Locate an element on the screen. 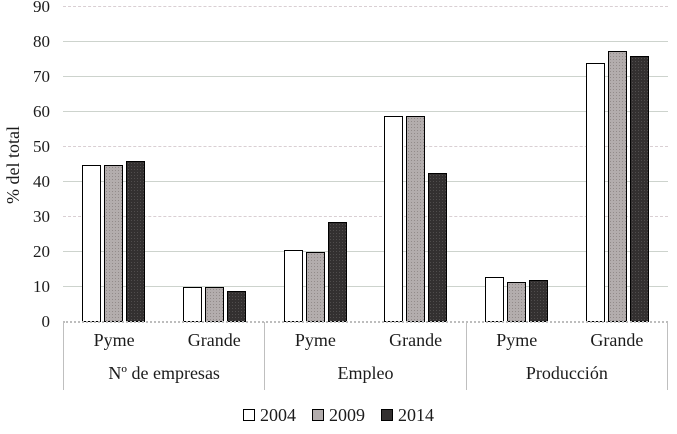  y-axis-tick-label: 40 is located at coordinates (41, 181).